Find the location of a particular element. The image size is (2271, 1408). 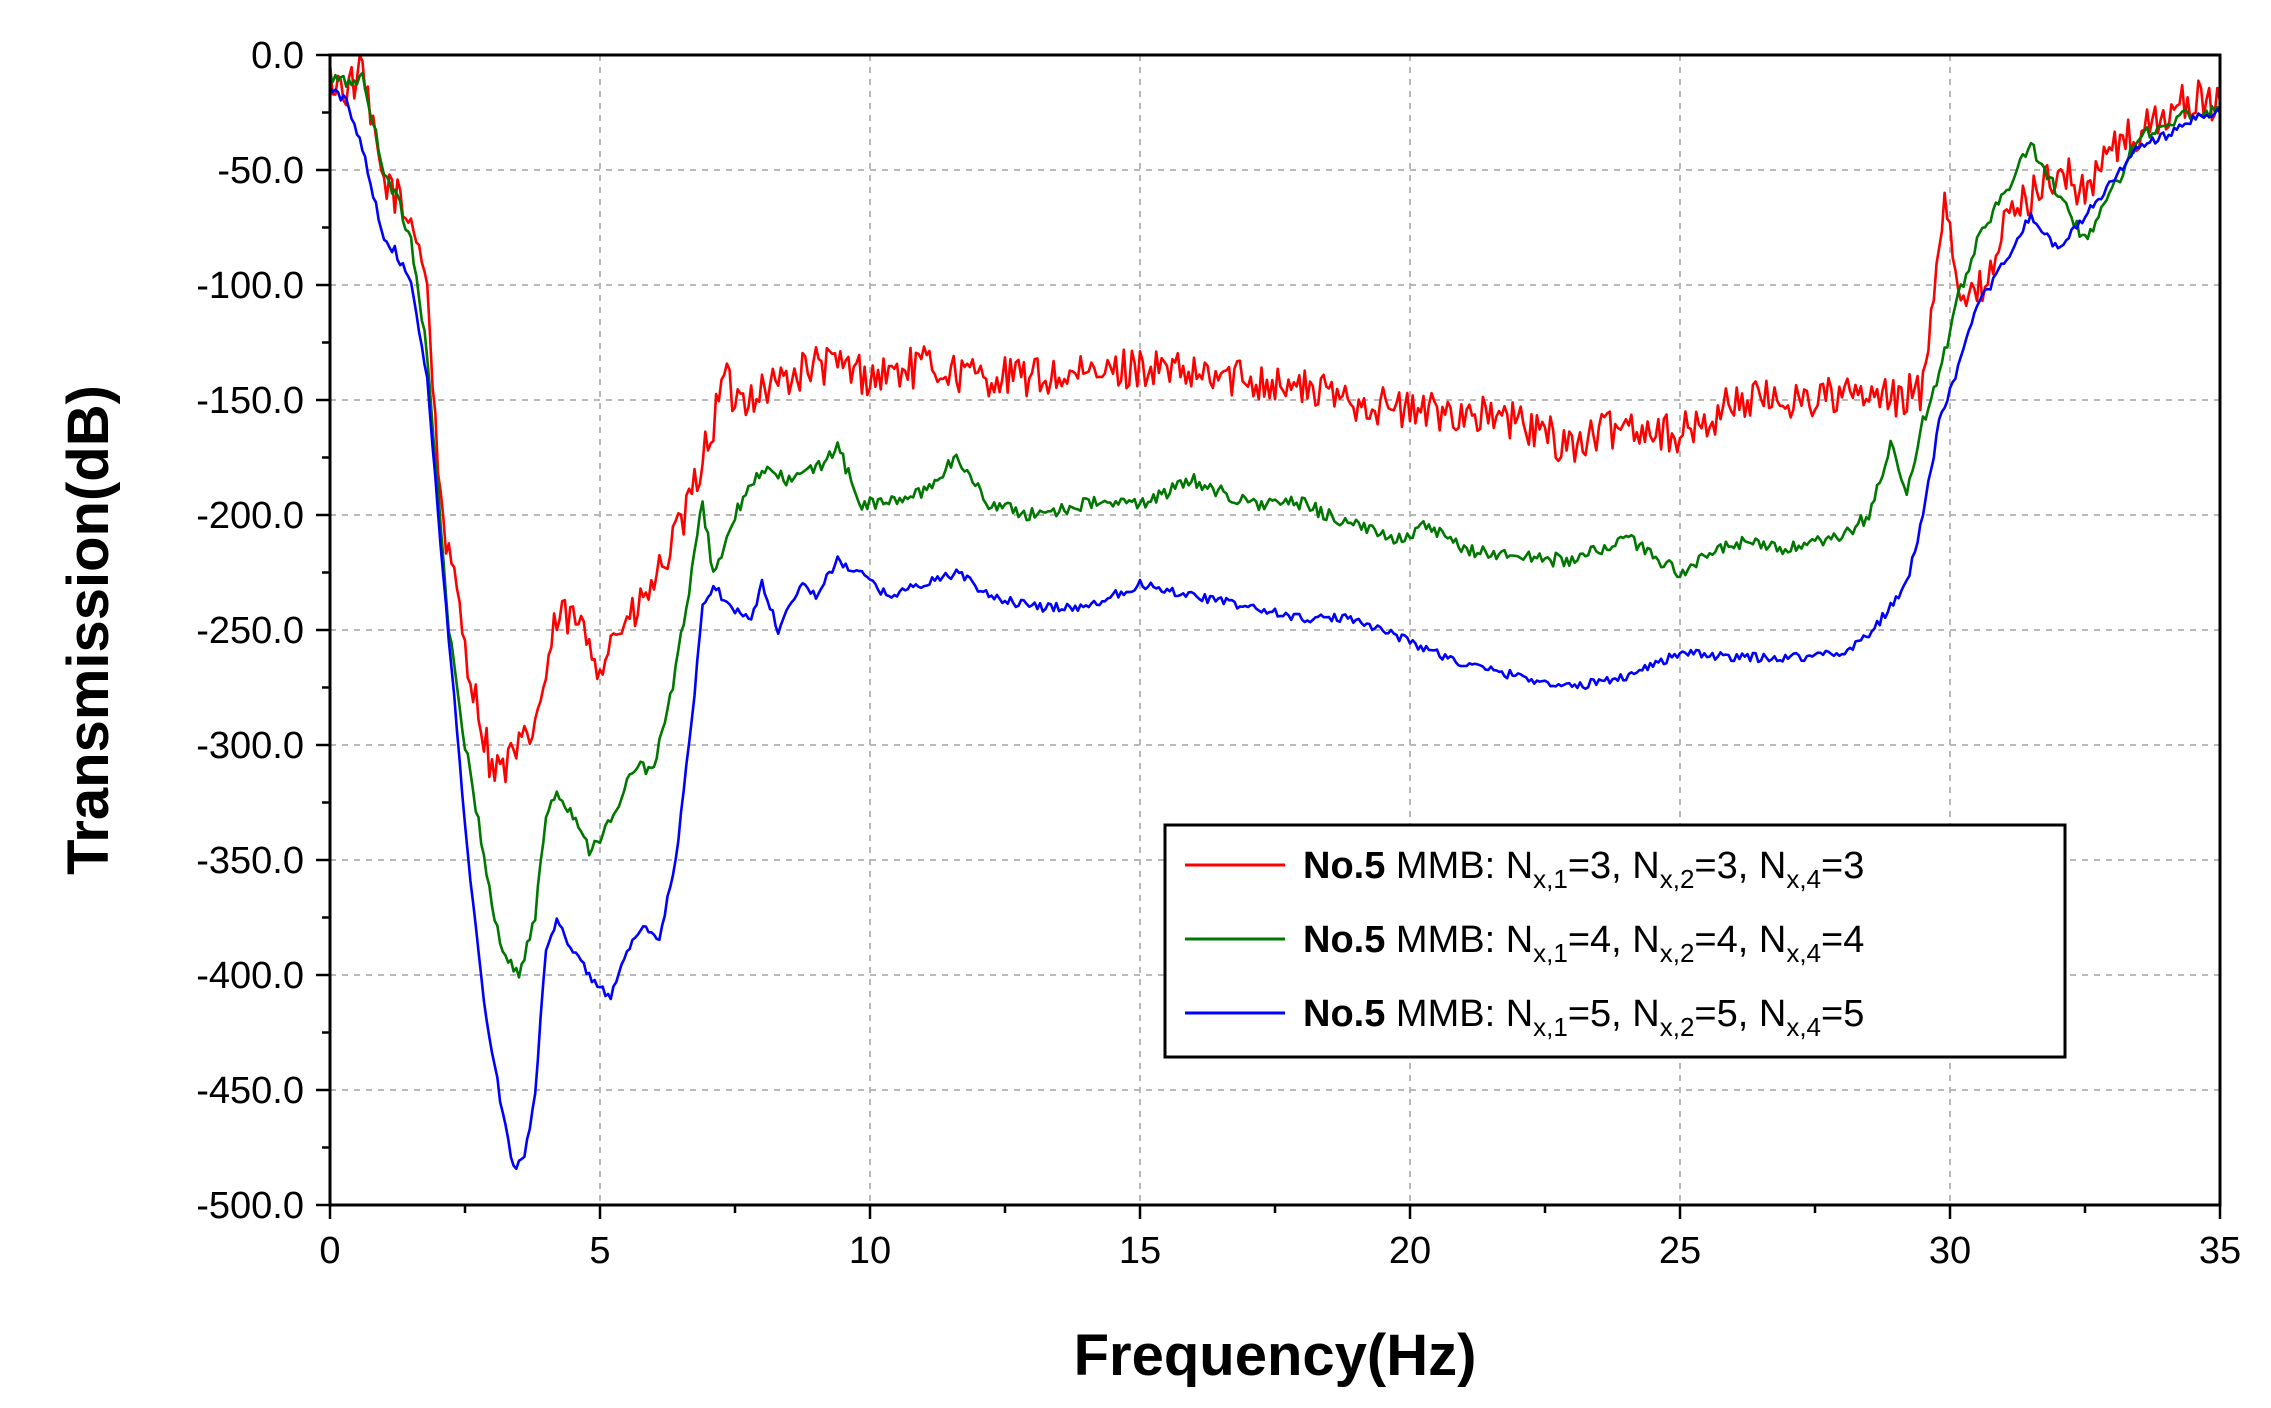

x-tick-label: 15 is located at coordinates (1140, 1251).